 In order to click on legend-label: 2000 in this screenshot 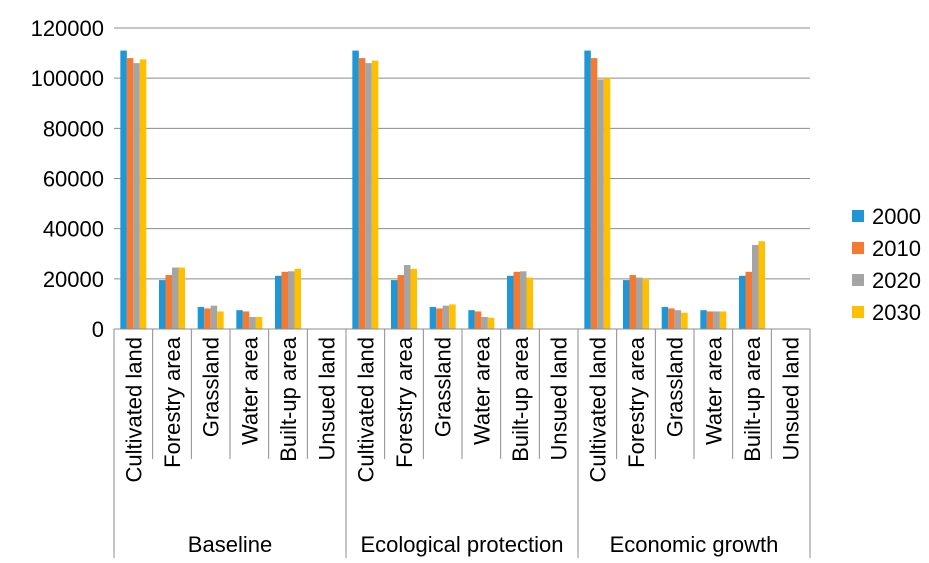, I will do `click(896, 216)`.